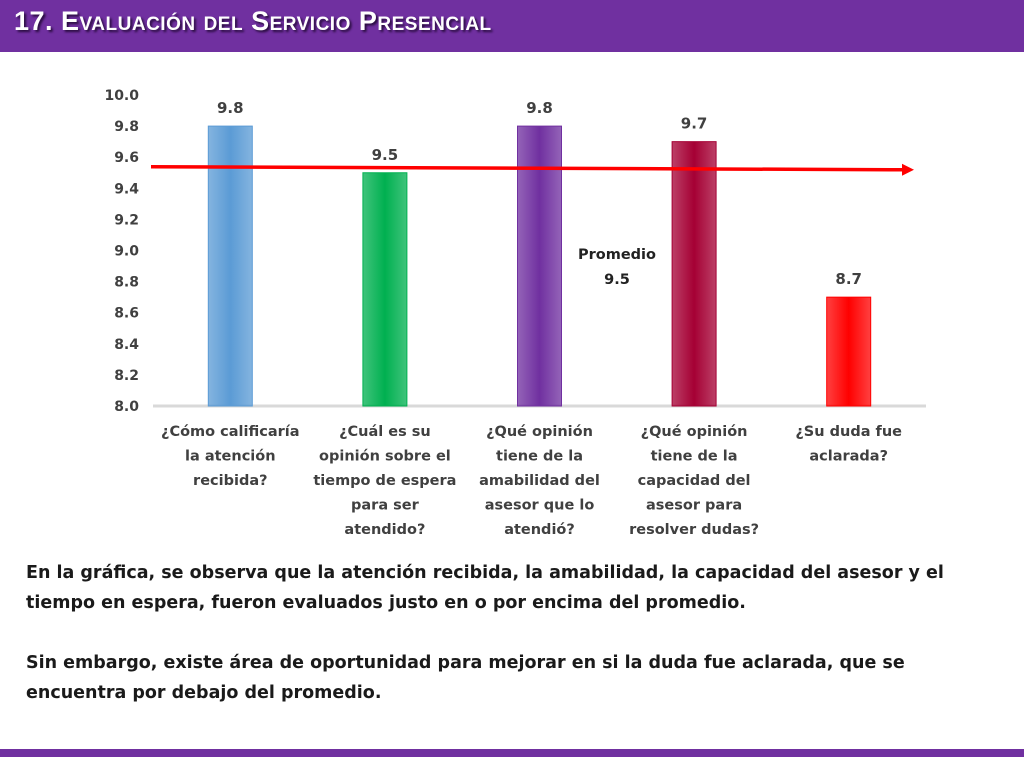 This screenshot has width=1024, height=768. What do you see at coordinates (126, 345) in the screenshot?
I see `y-tick-label: 8.4` at bounding box center [126, 345].